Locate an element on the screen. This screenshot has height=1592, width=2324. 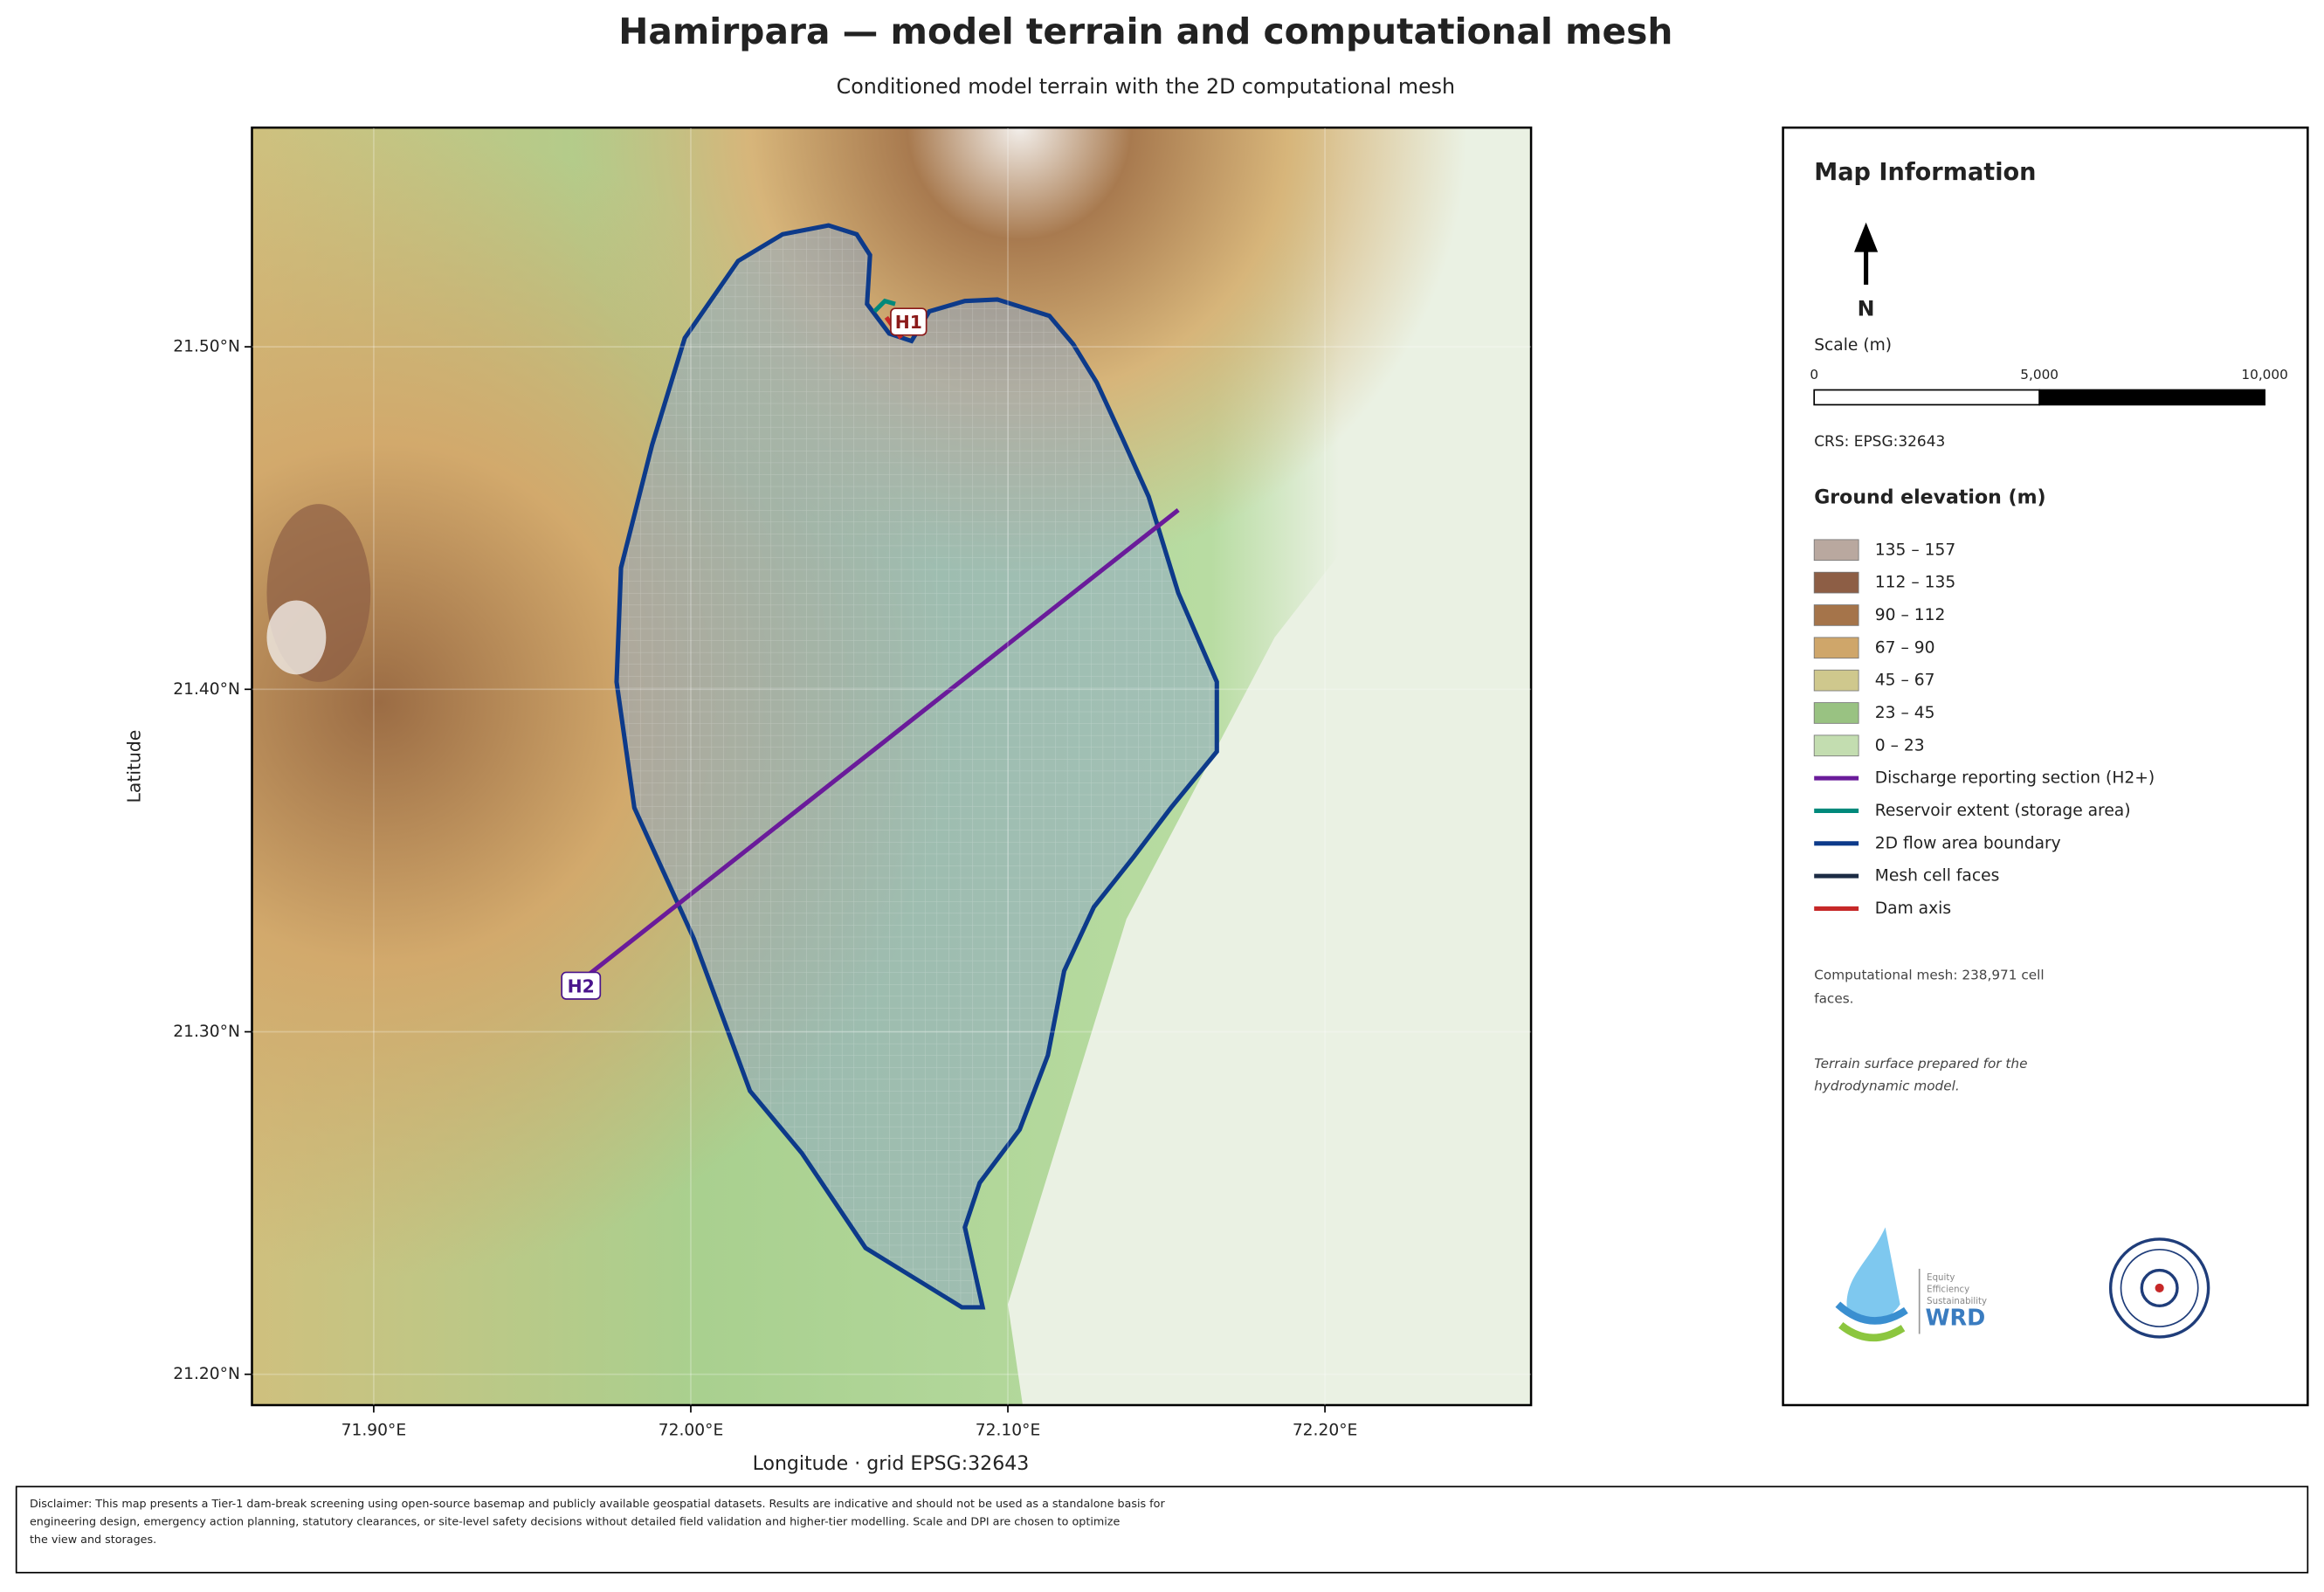
reservoir-extent is located at coordinates (884, 306).